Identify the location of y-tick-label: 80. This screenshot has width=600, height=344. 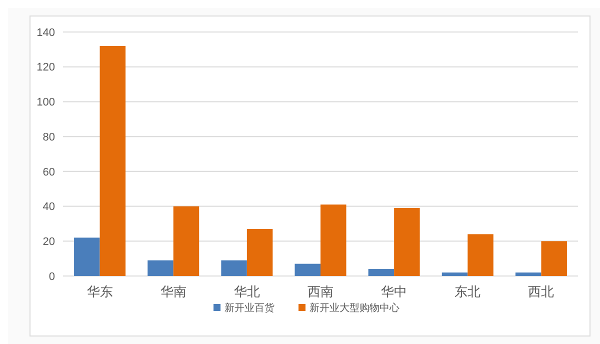
(48, 137).